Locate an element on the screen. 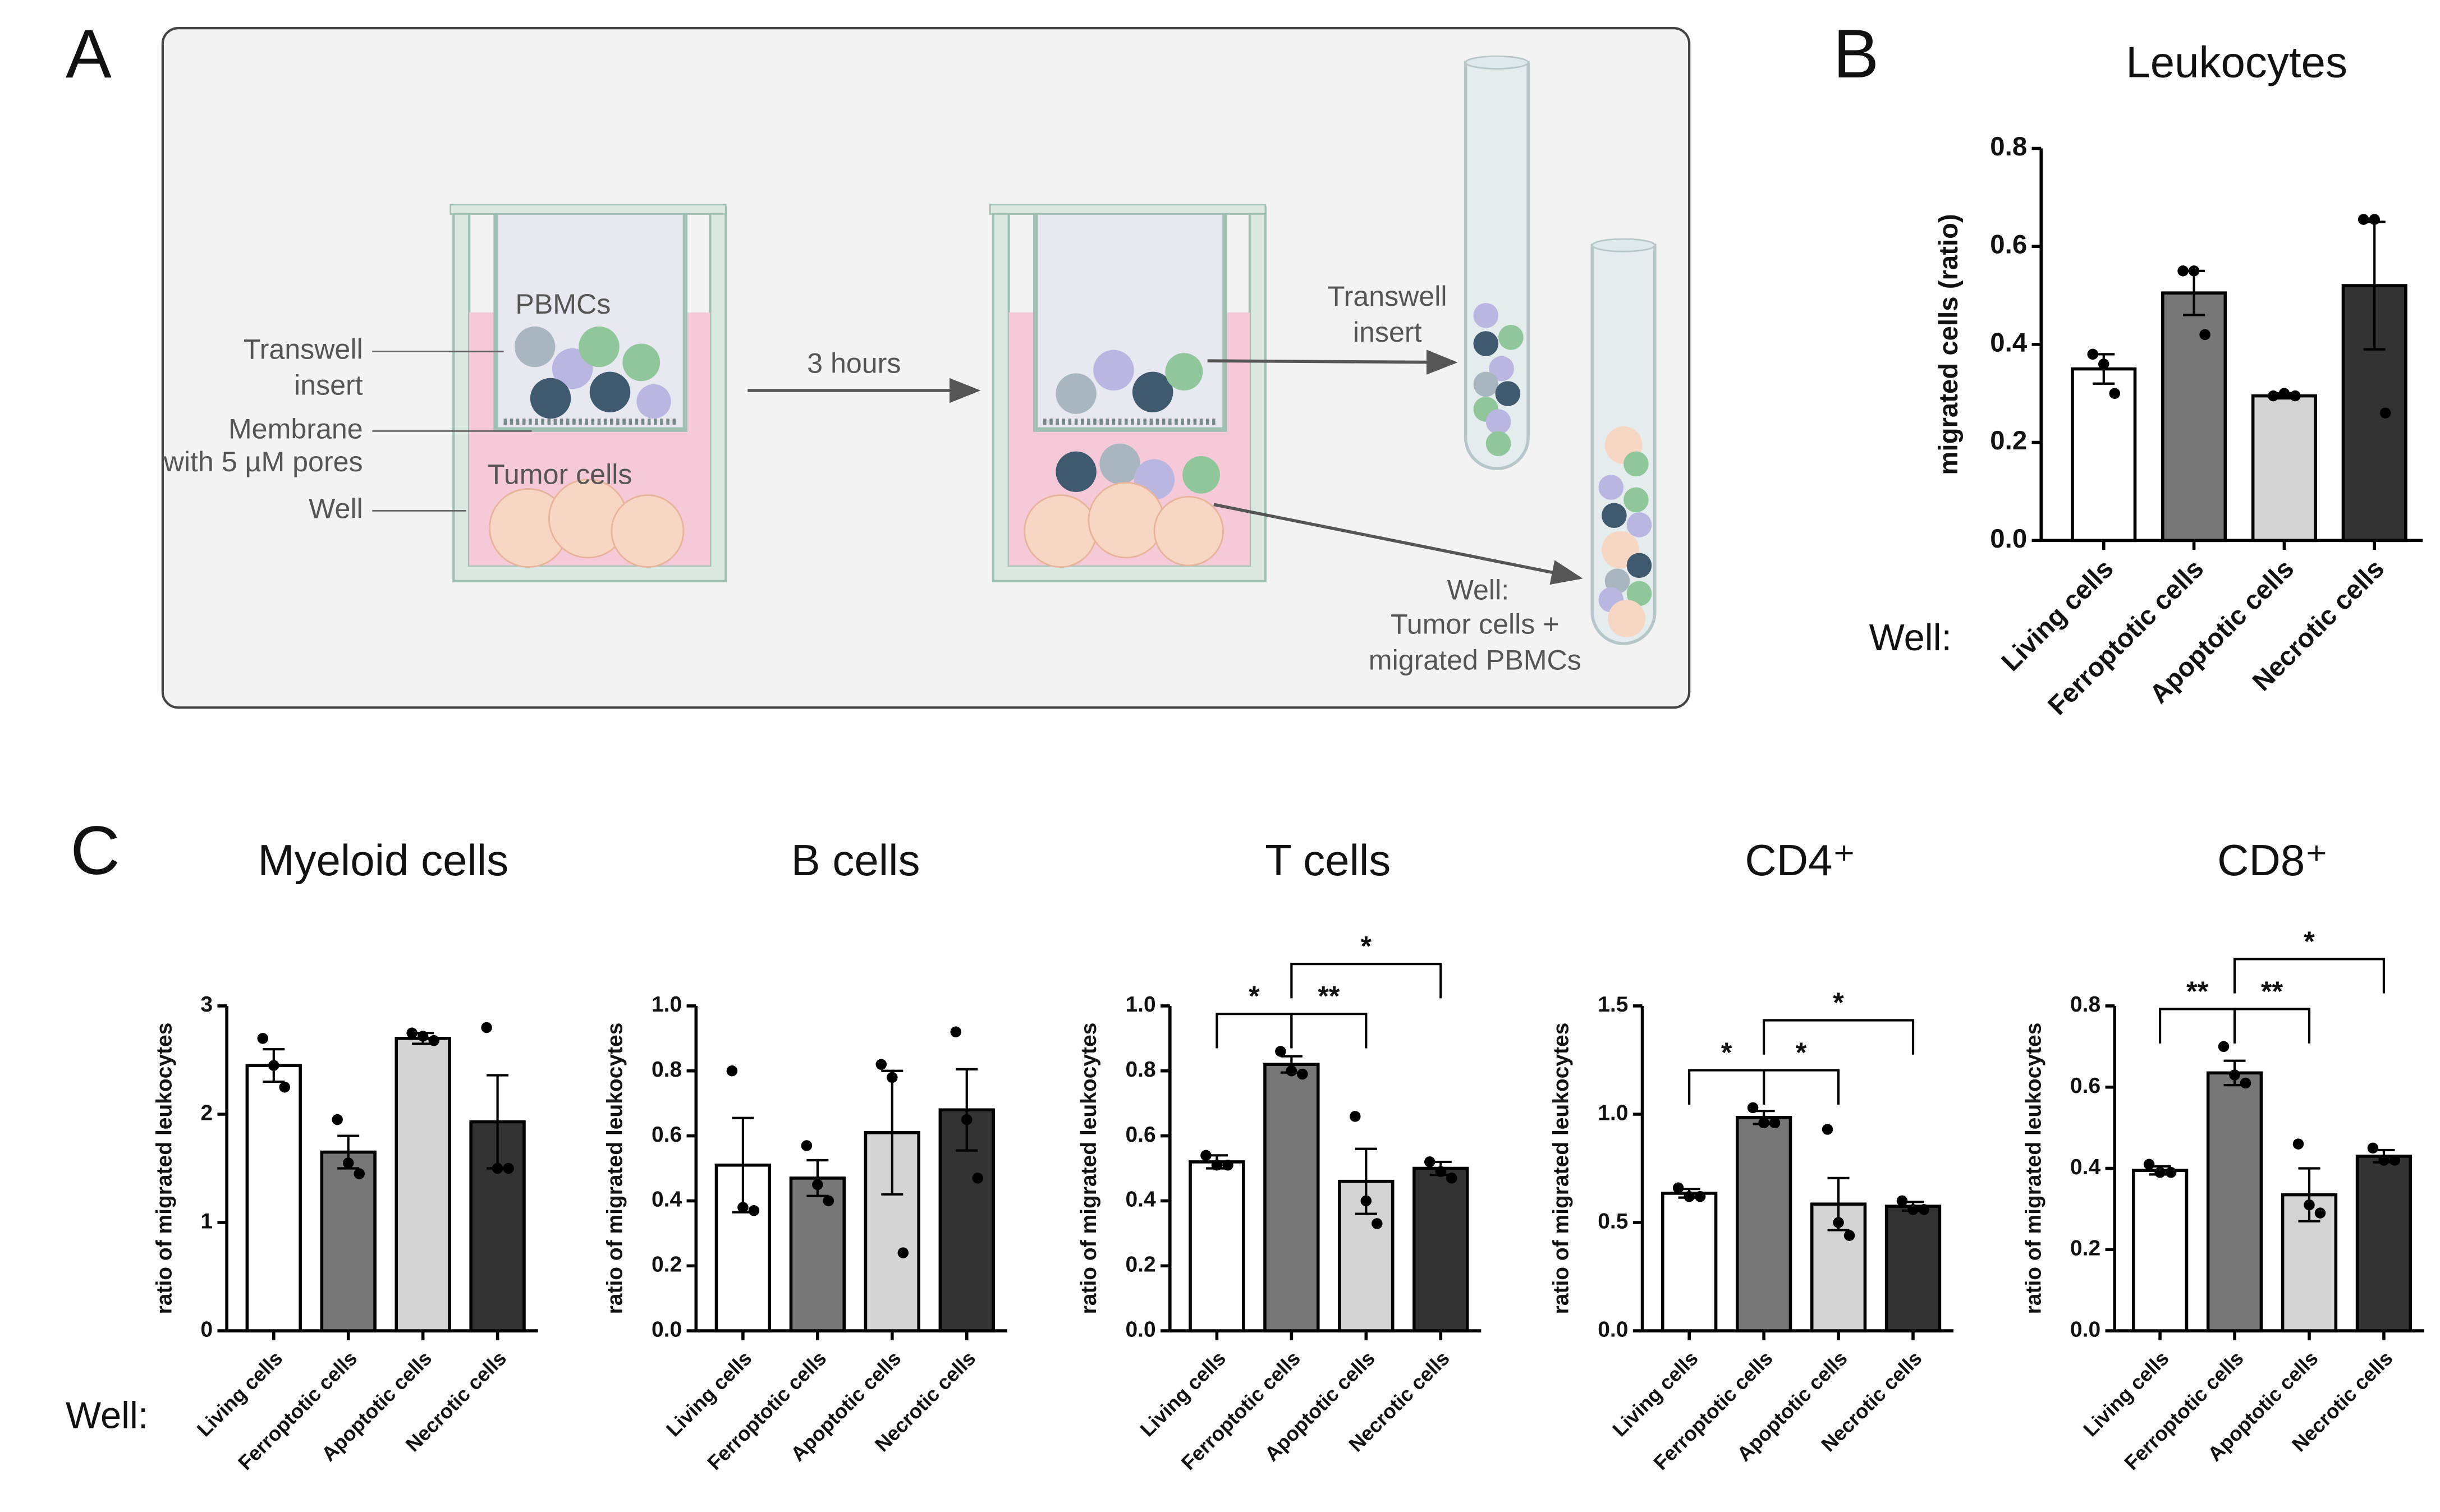  y-tick-label: 0.5 is located at coordinates (1613, 1221).